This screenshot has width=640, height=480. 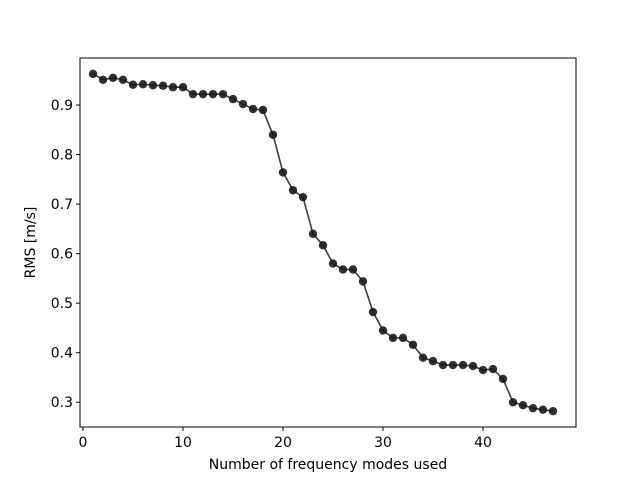 What do you see at coordinates (62, 304) in the screenshot?
I see `y-tick-label: 0.5` at bounding box center [62, 304].